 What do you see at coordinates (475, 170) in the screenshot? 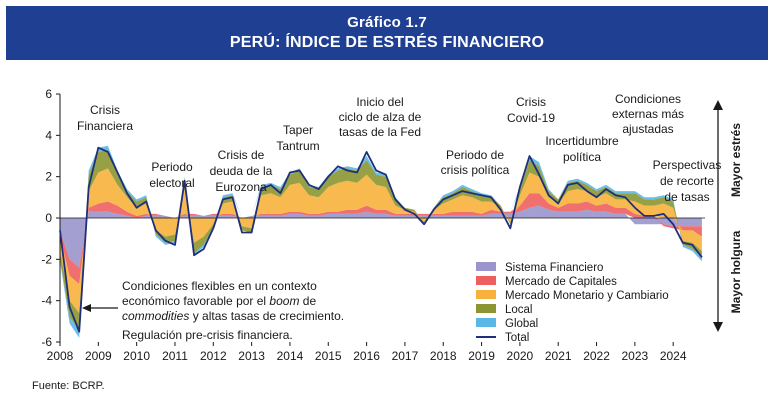
I see `ann-crisis-politica-2: crisis política` at bounding box center [475, 170].